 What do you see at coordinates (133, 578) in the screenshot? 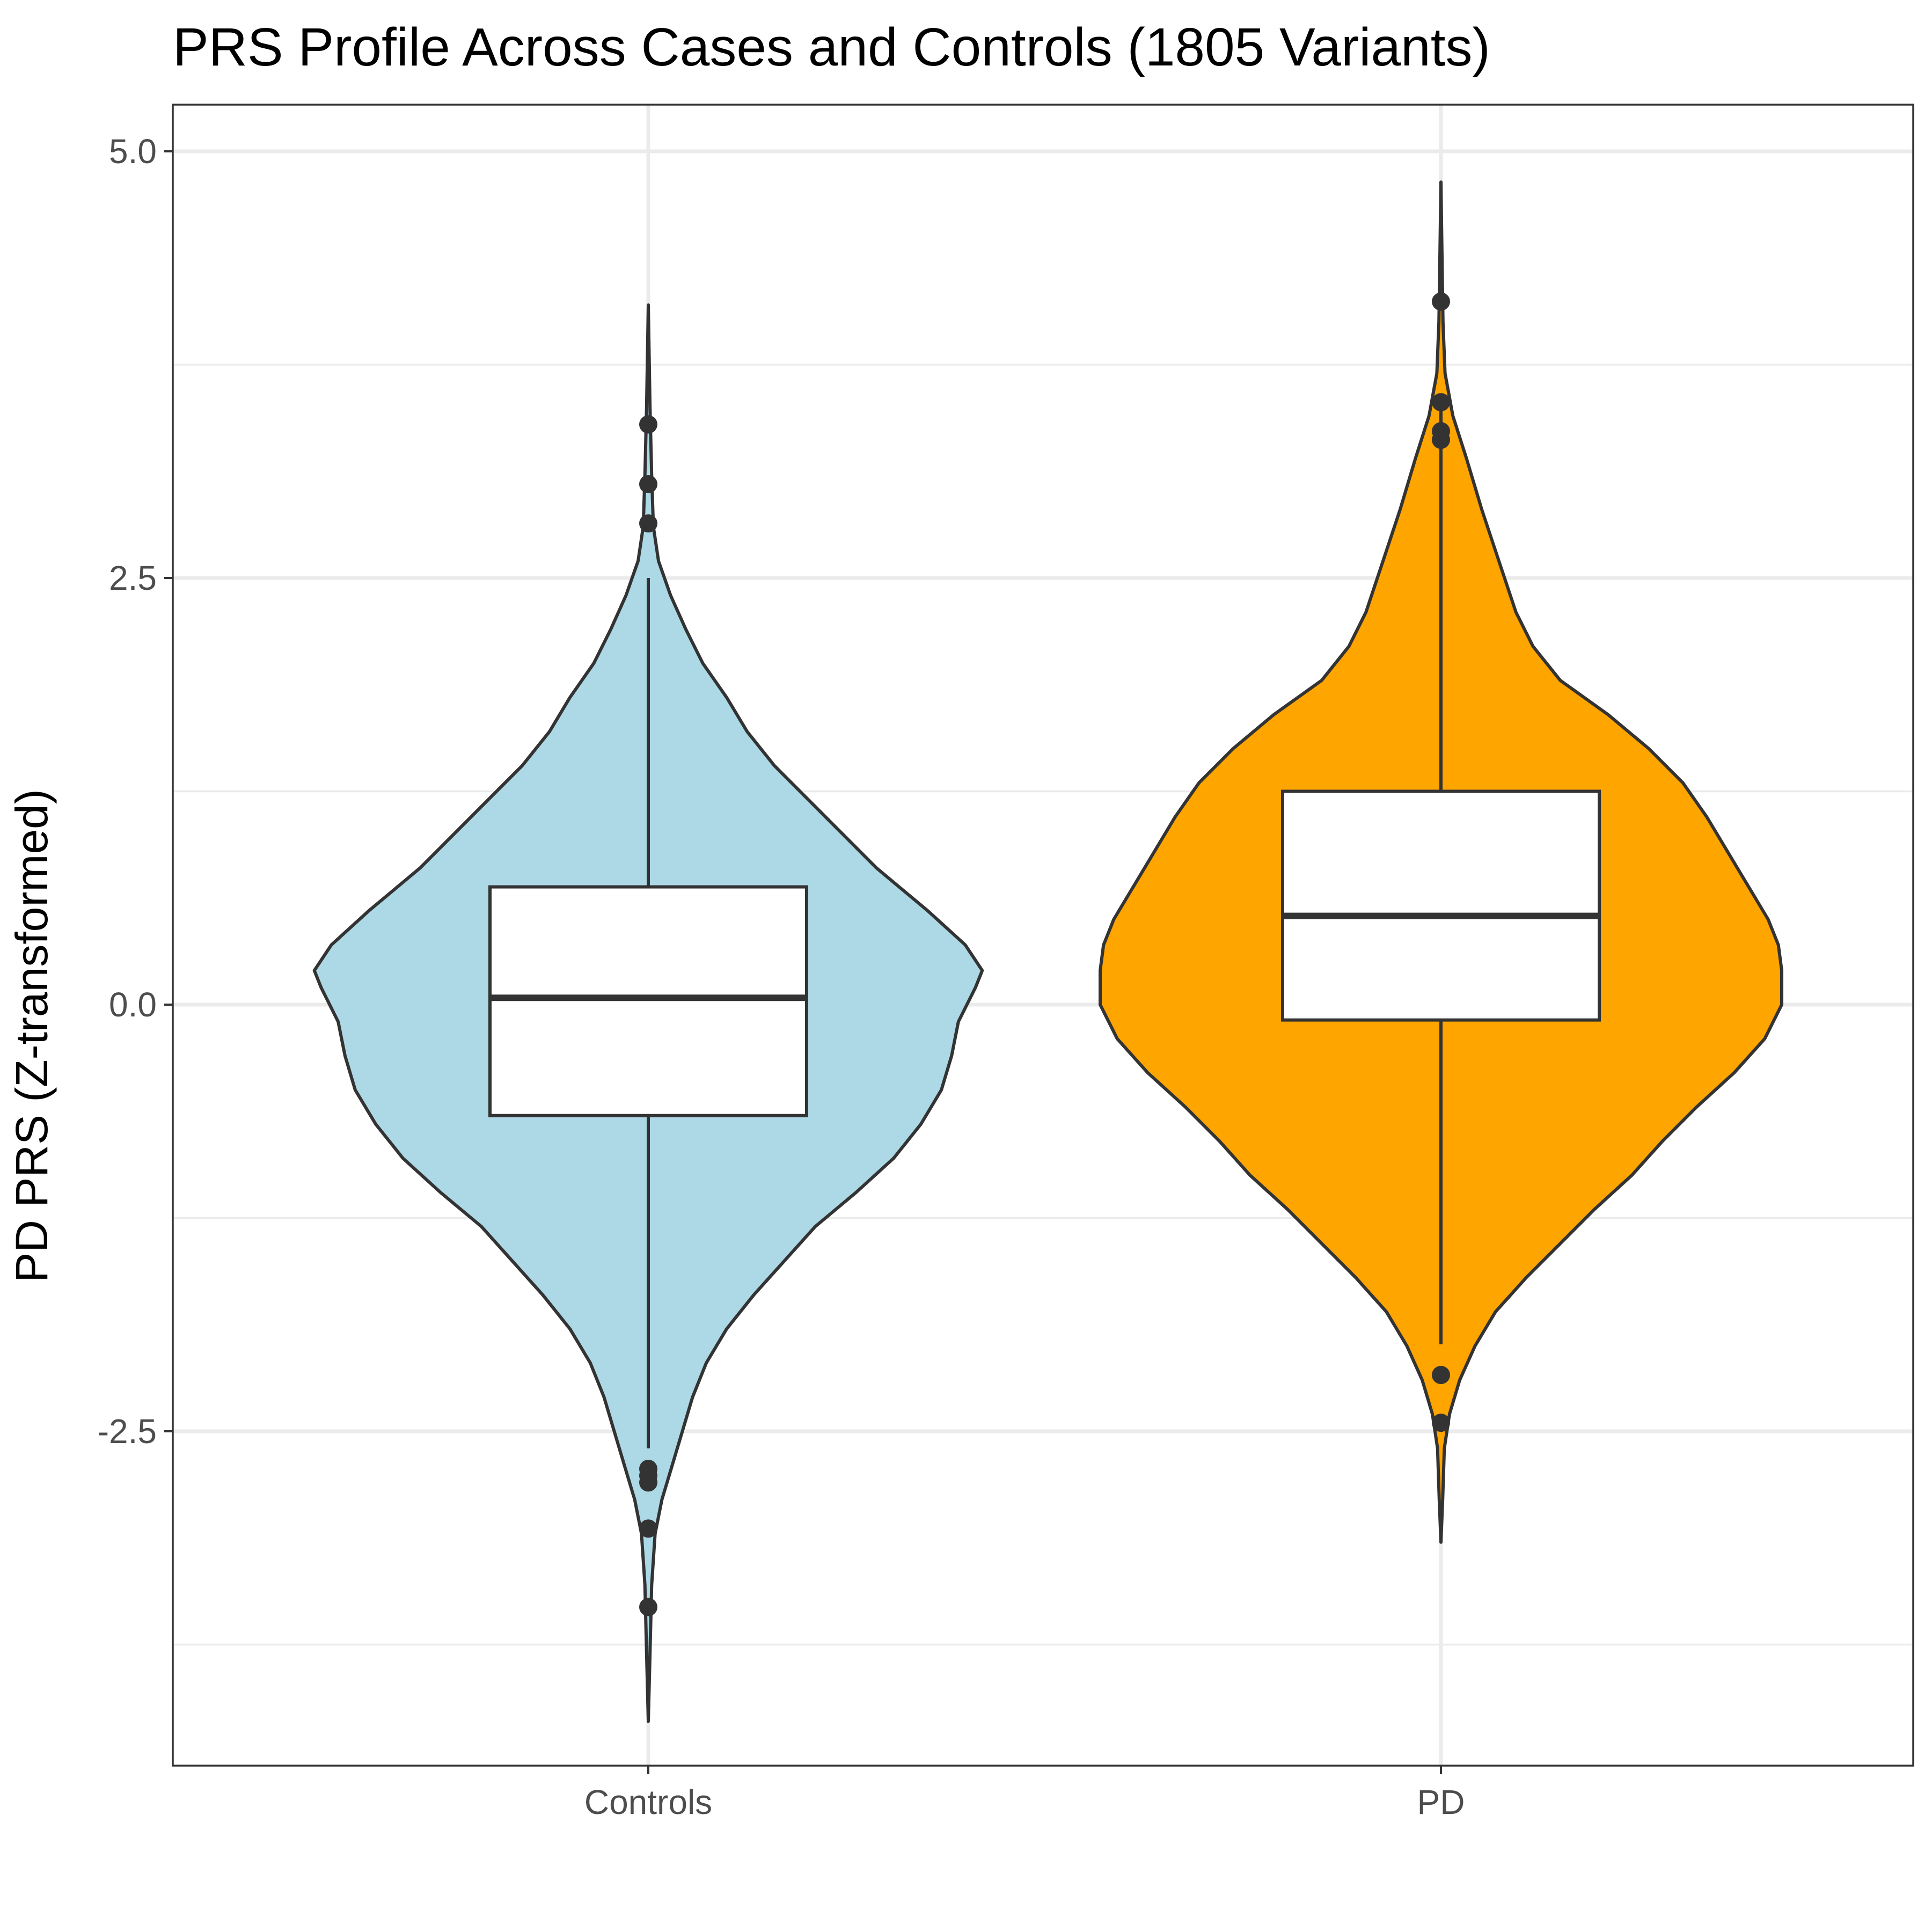
I see `y-tick-label: 2.5` at bounding box center [133, 578].